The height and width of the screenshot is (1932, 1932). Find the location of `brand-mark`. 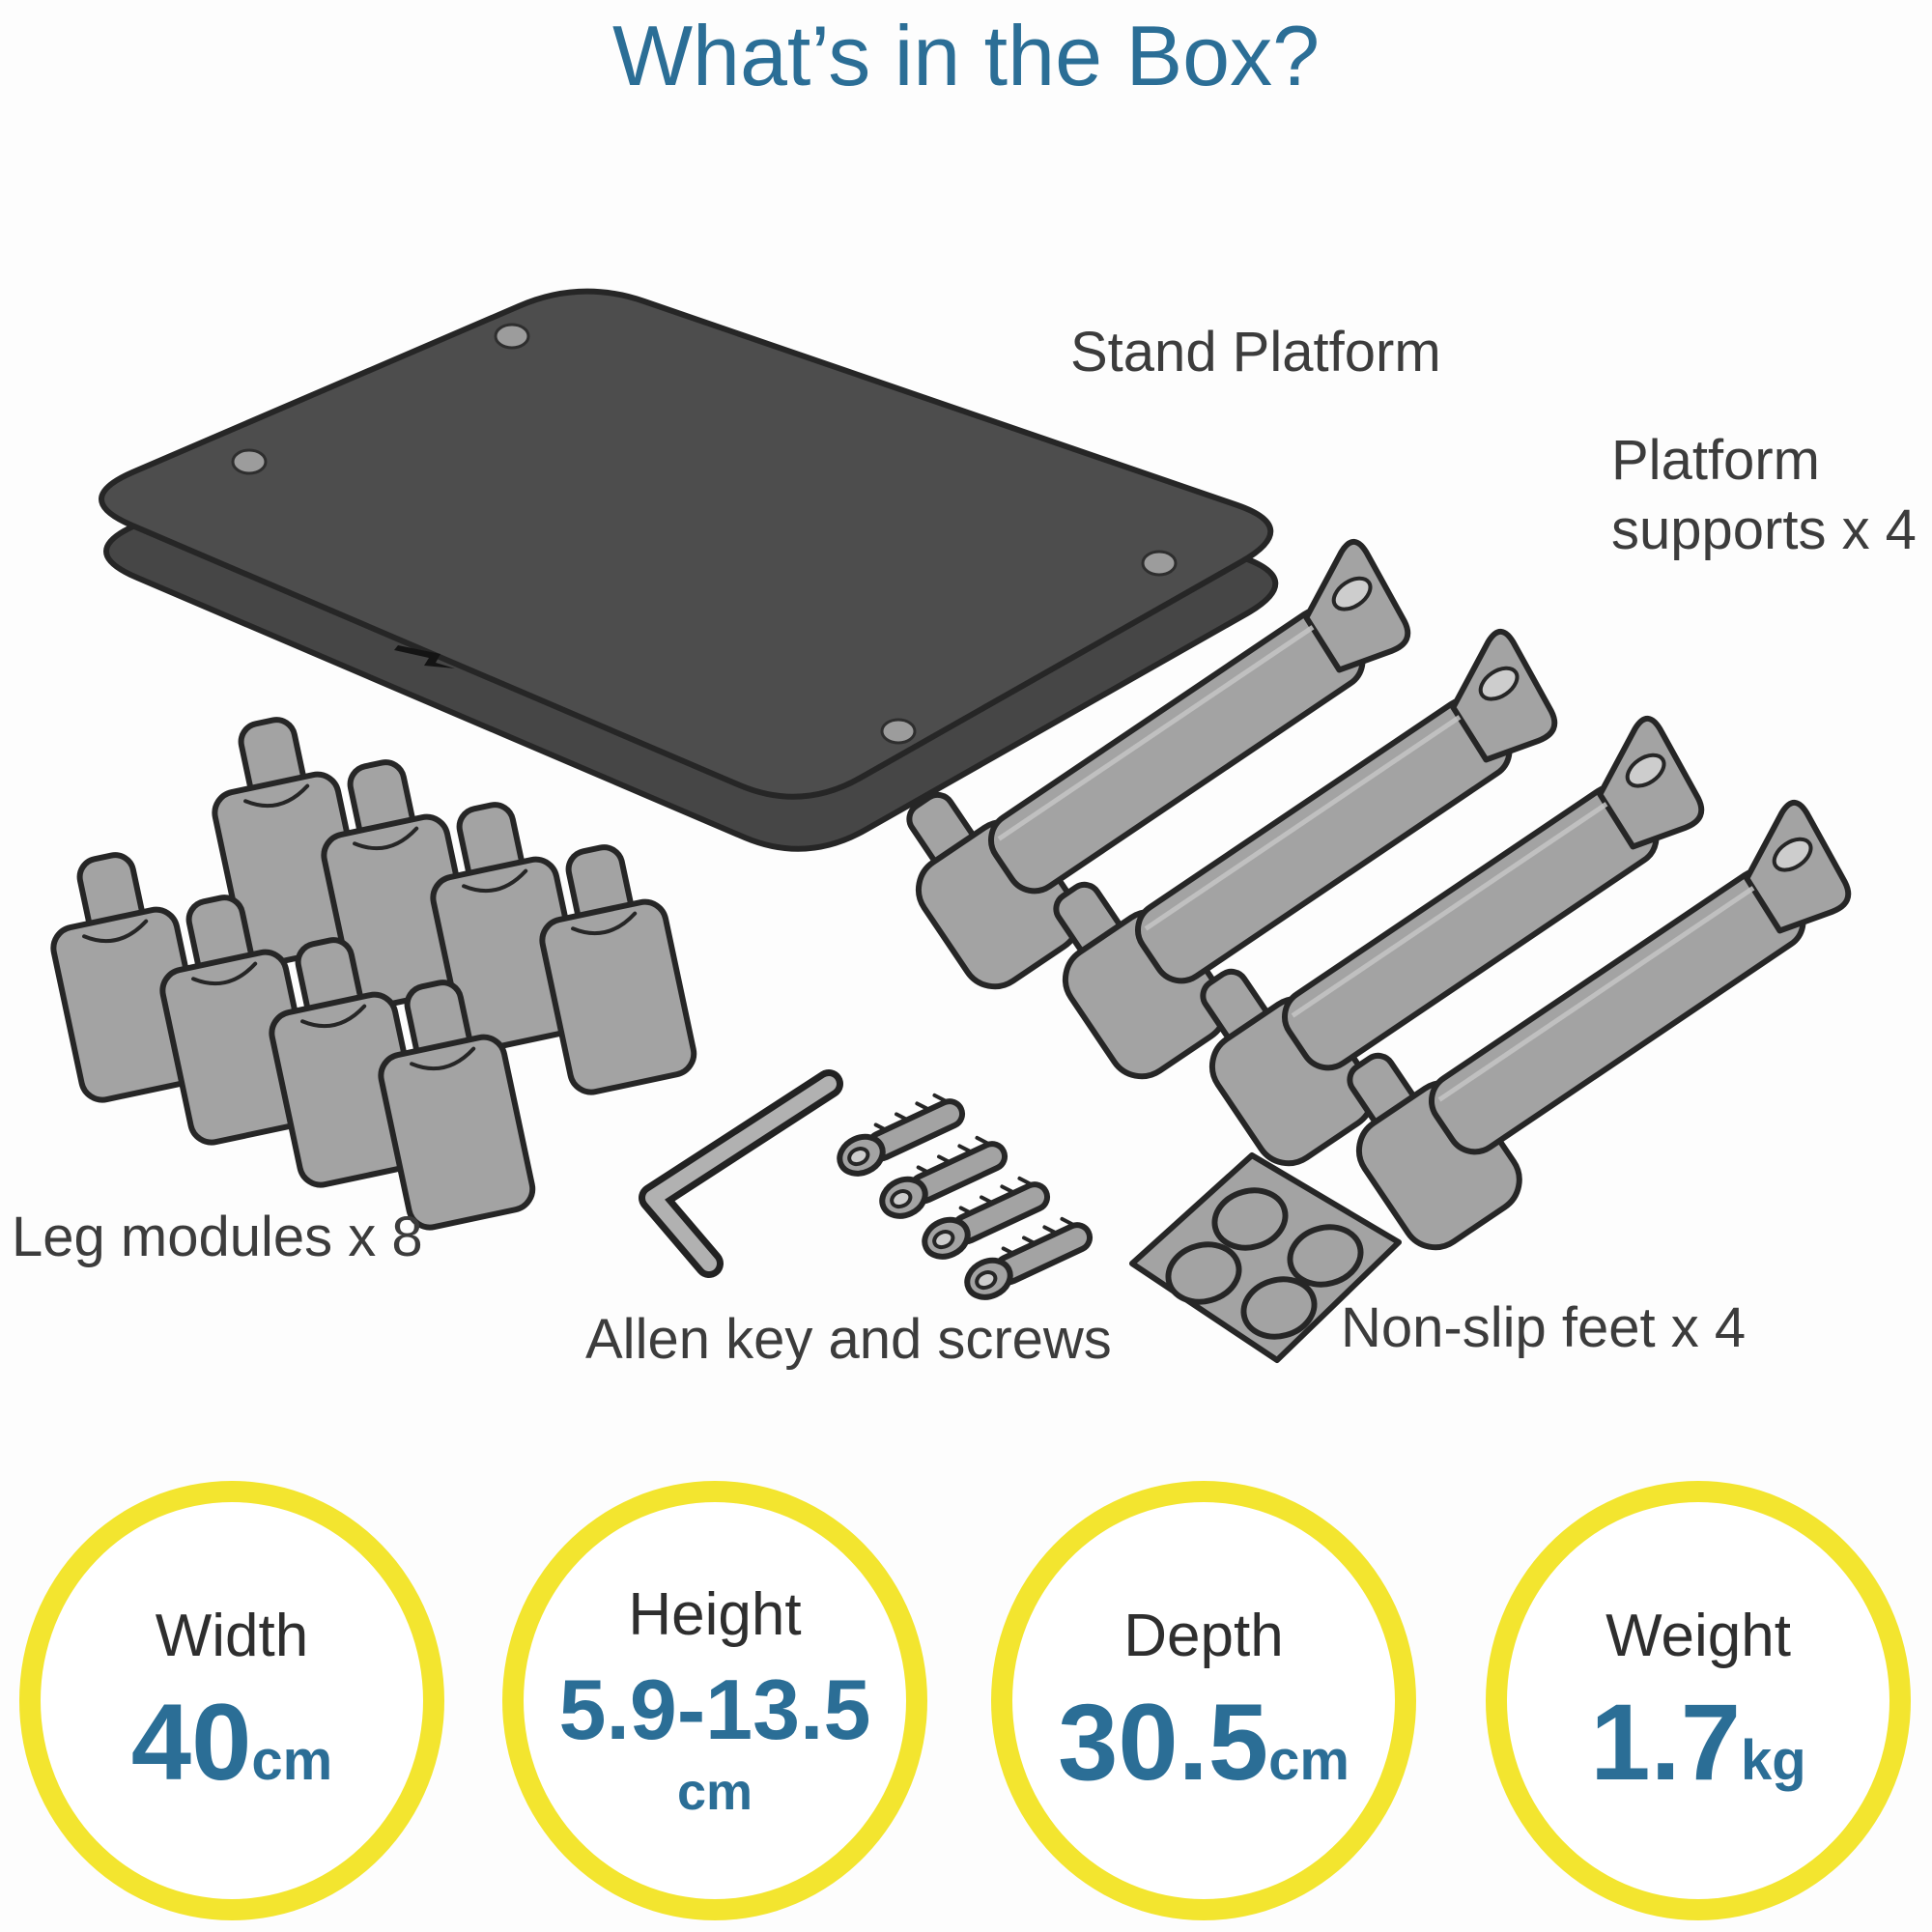

brand-mark is located at coordinates (424, 656).